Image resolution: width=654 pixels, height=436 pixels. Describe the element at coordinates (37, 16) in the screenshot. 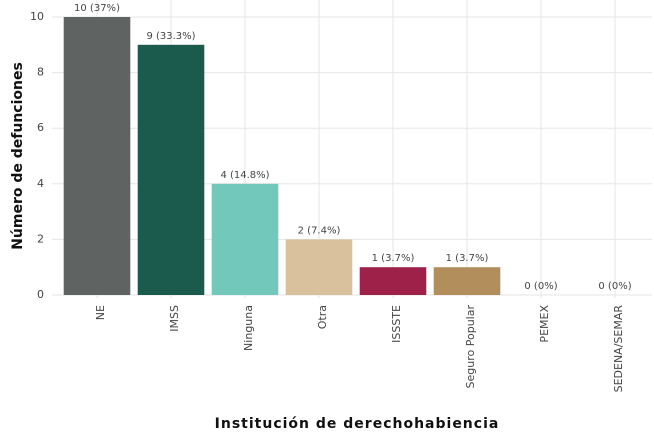

I see `y-tick-label: 10` at that location.